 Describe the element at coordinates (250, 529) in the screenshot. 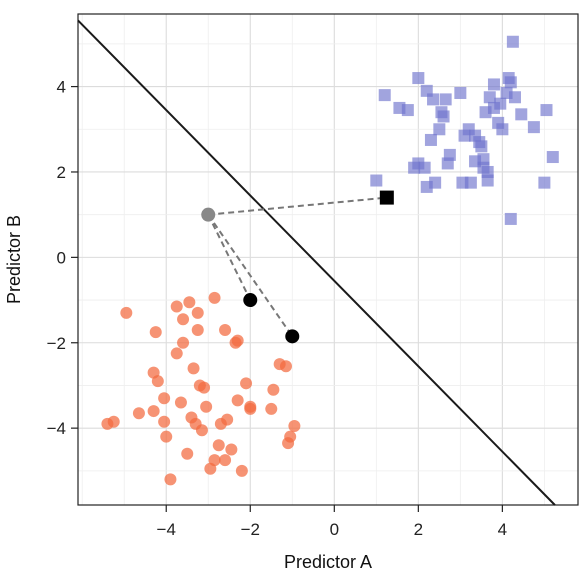

I see `x-tick-label: −2` at that location.